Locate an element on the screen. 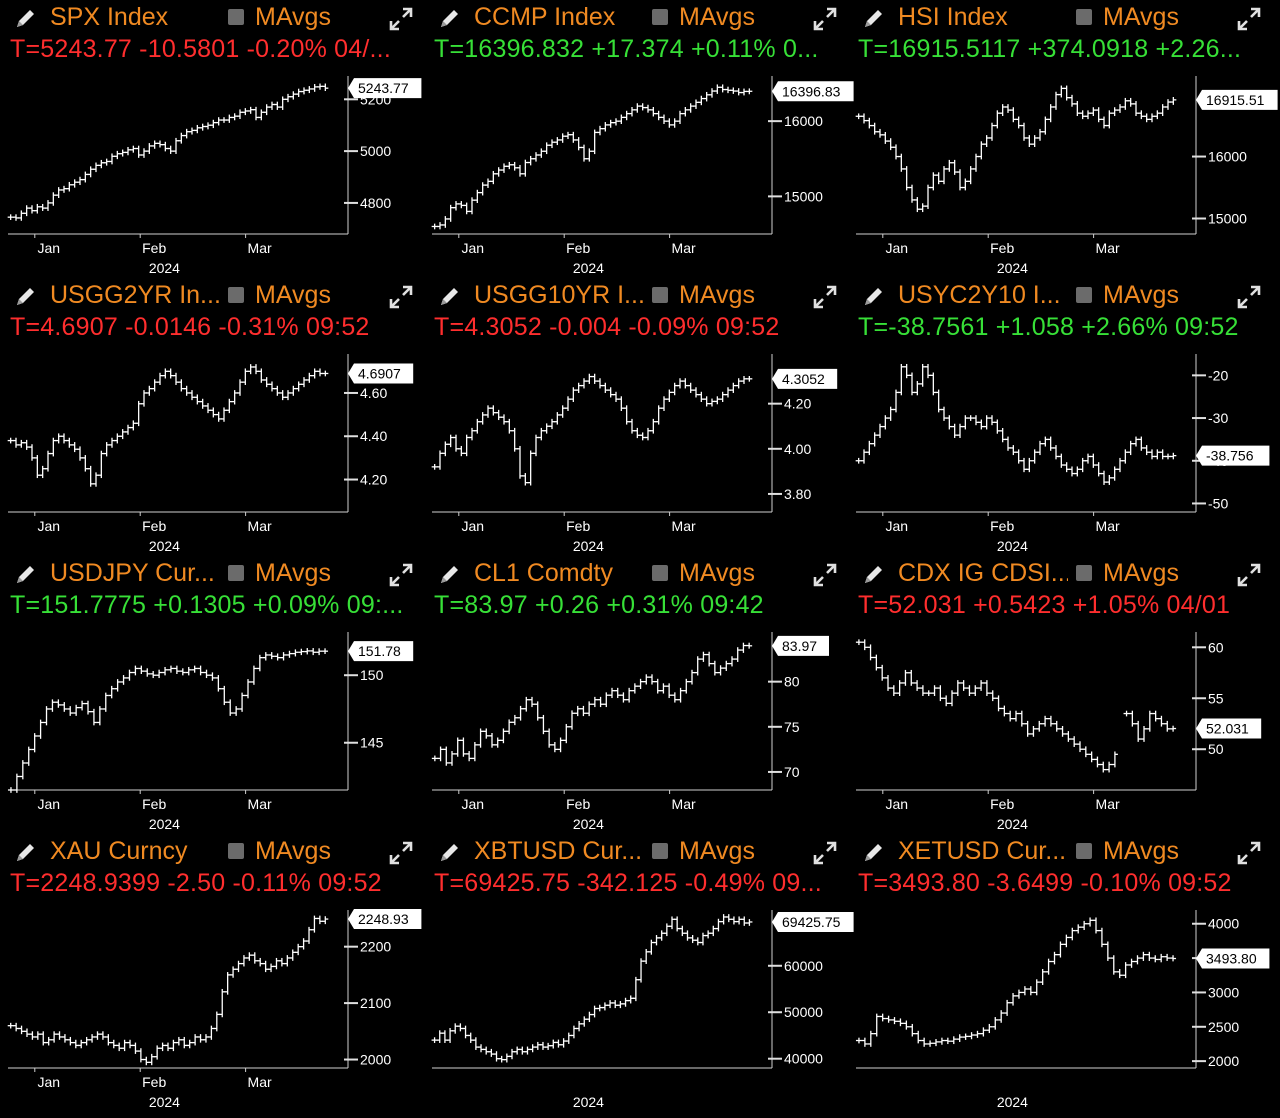 The image size is (1280, 1118). last-value-tag: 69425.75 is located at coordinates (813, 921).